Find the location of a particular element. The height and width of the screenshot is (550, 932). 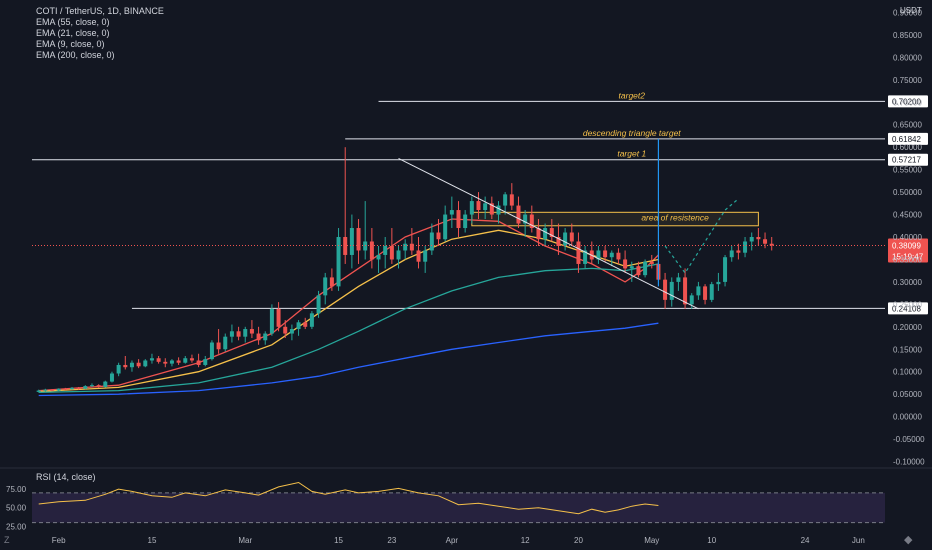

last-price-tag is located at coordinates (908, 250).